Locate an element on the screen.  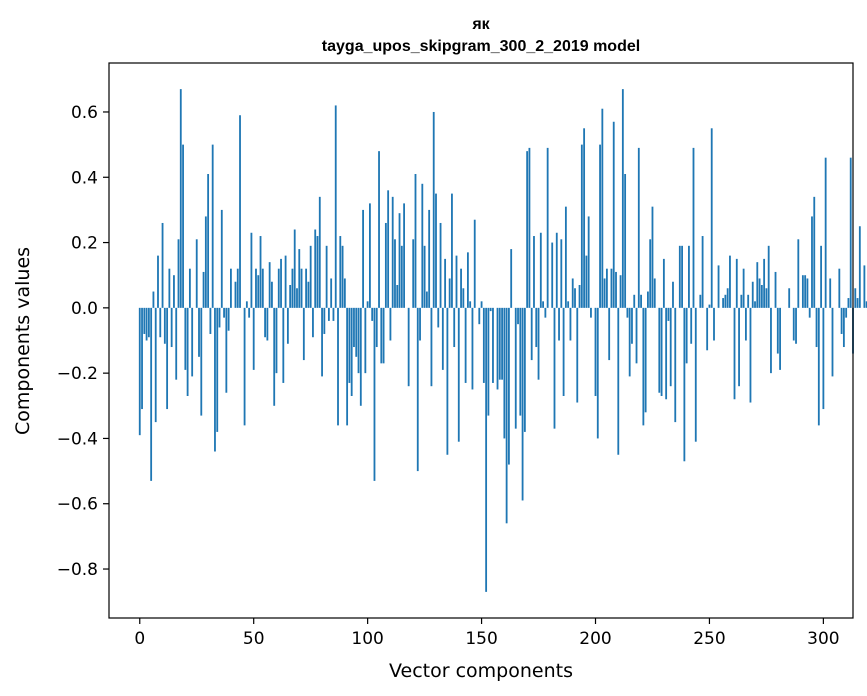
x-tick-label: 50 is located at coordinates (254, 639).